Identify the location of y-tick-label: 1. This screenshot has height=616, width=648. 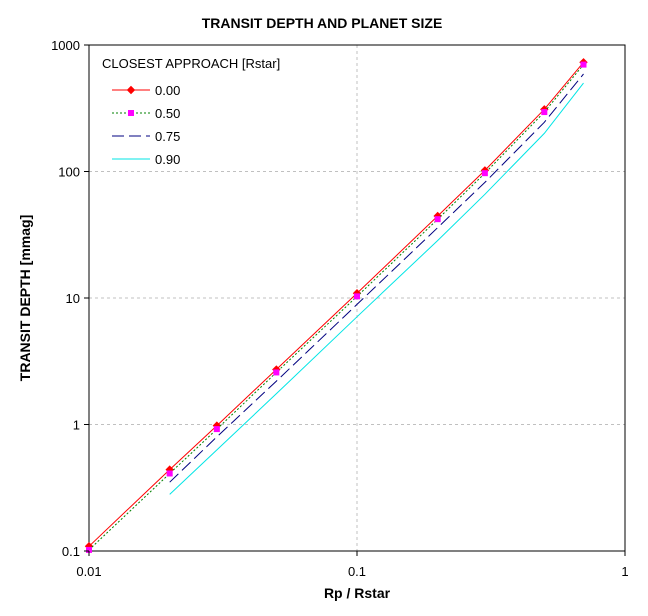
(76, 425).